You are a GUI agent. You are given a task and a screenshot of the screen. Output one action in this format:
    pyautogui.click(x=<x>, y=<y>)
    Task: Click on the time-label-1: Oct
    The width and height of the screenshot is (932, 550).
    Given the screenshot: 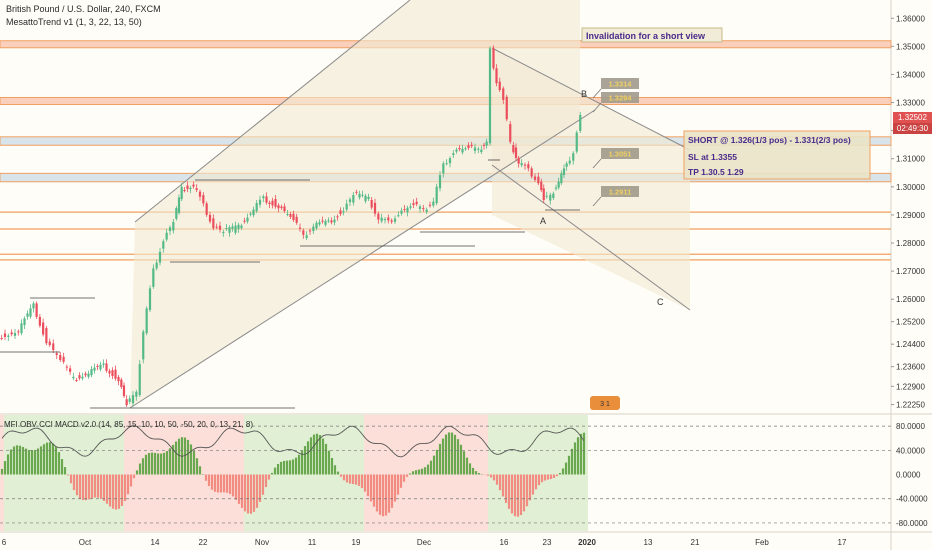 What is the action you would take?
    pyautogui.click(x=85, y=542)
    